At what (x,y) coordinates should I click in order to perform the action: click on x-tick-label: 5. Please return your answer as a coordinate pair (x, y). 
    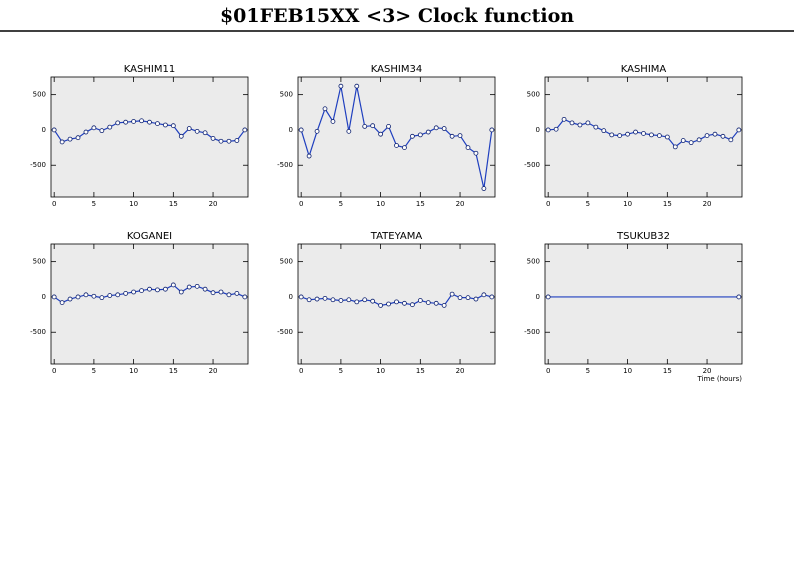
    Looking at the image, I should click on (588, 204).